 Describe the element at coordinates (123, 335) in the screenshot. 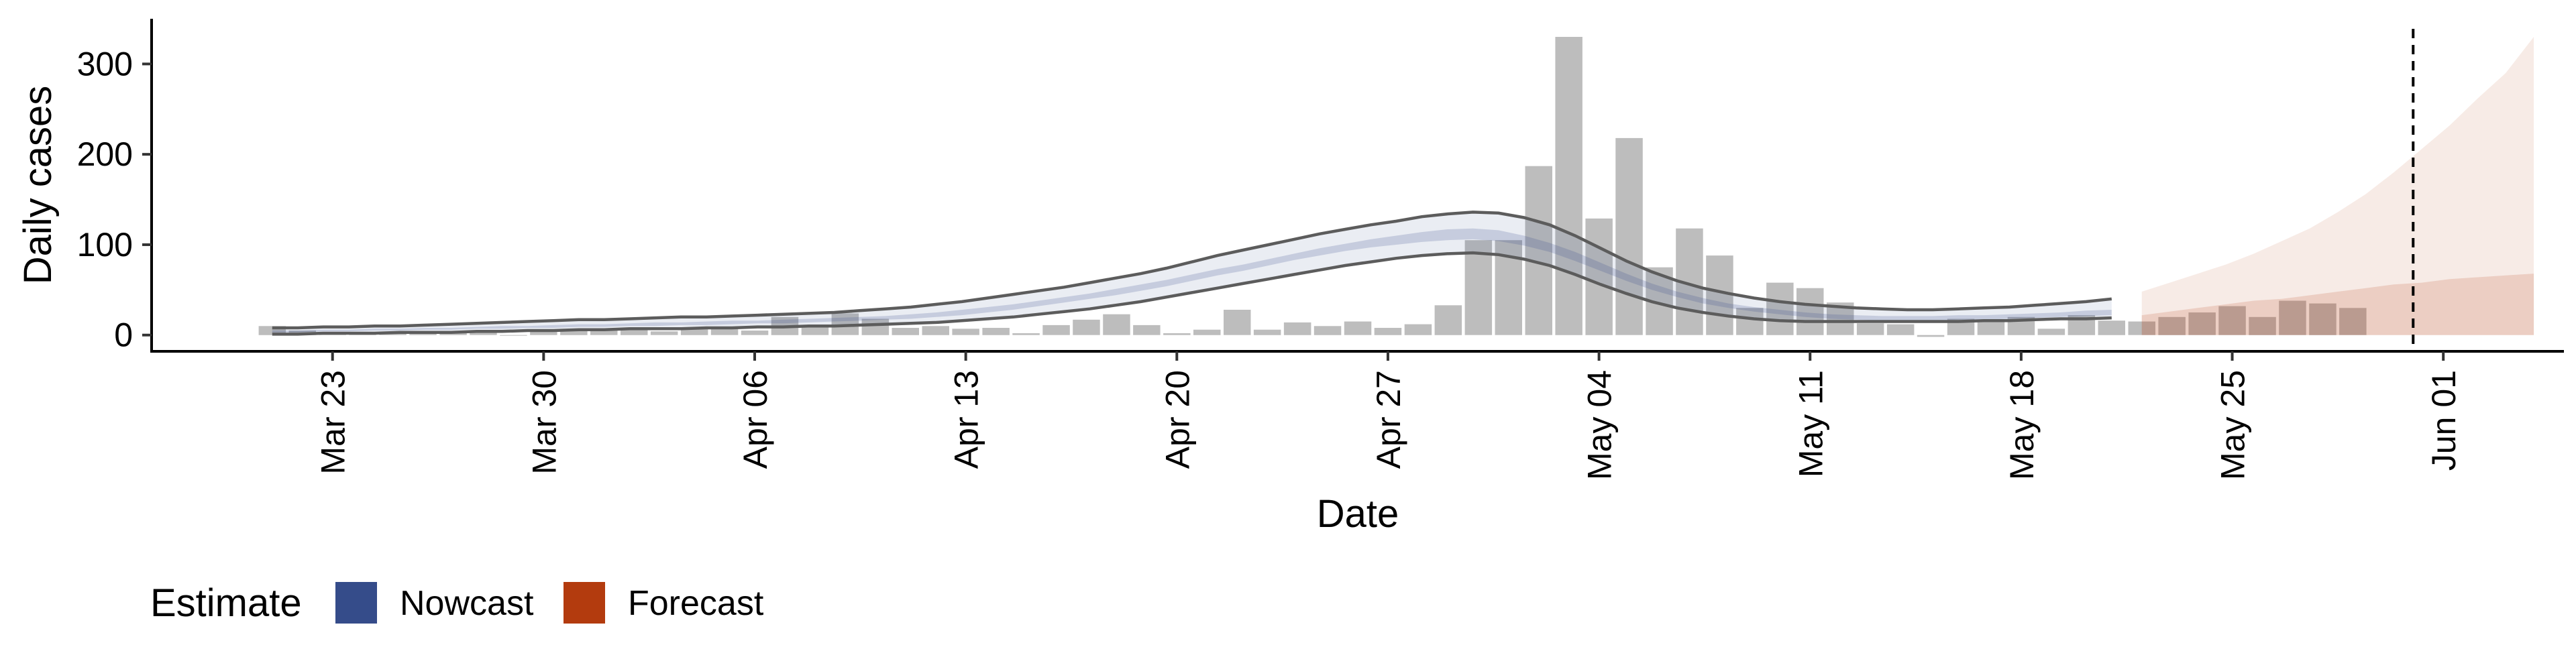

I see `y-tick-label: 0` at that location.